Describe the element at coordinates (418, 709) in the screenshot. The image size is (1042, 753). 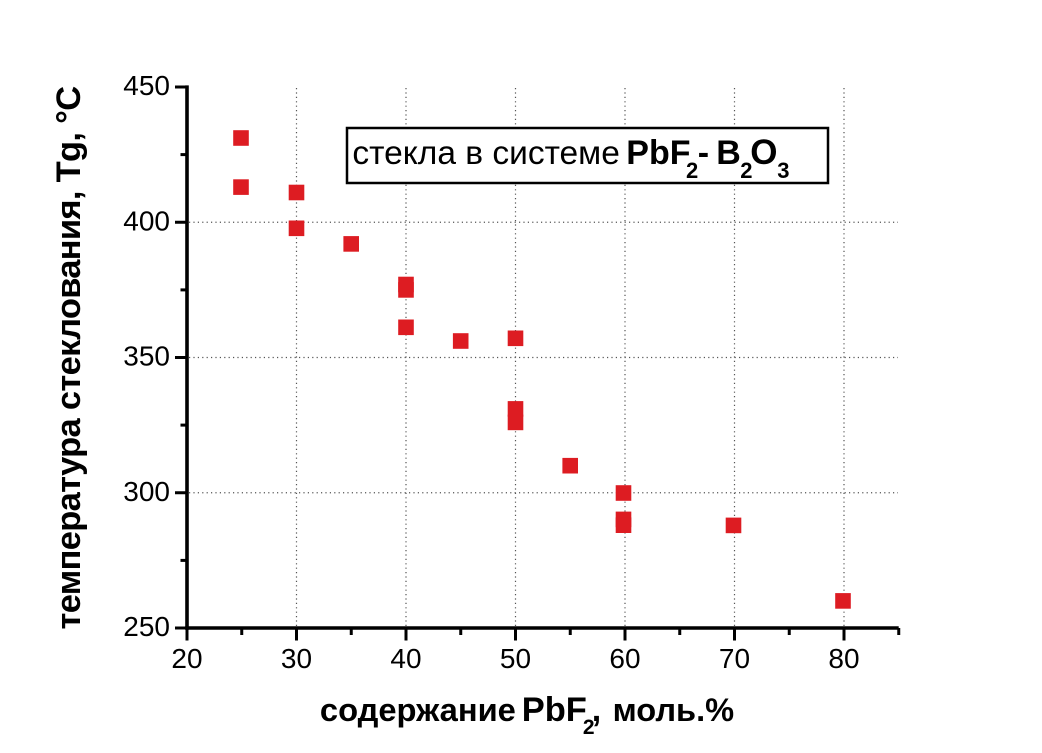
I see `svg-text: содержание` at that location.